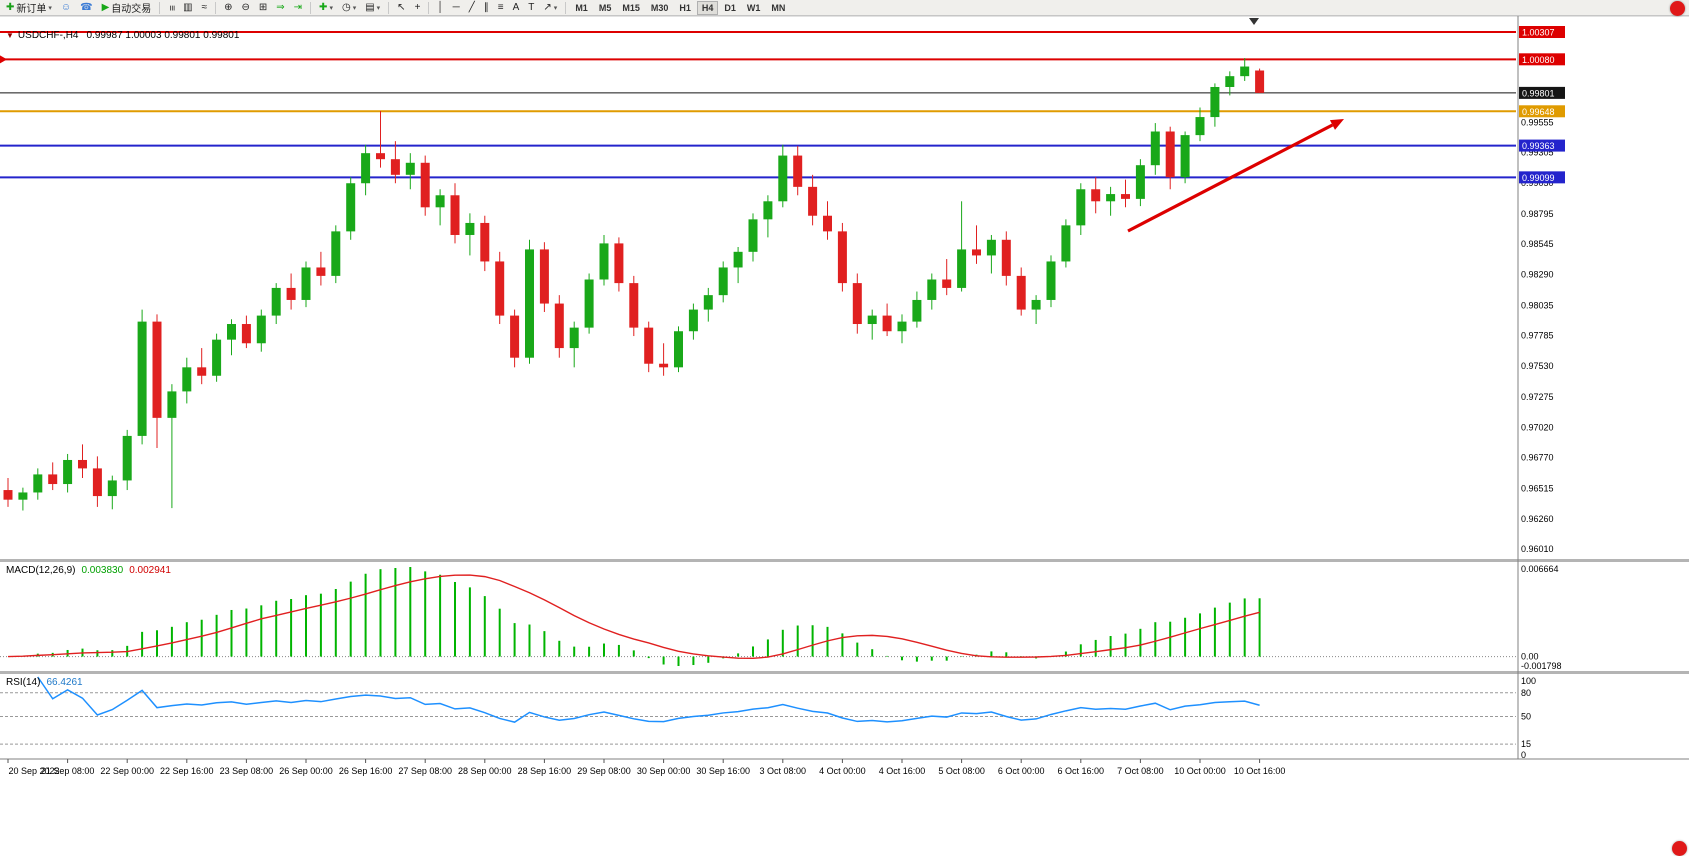 Image resolution: width=1689 pixels, height=856 pixels. I want to click on hline-anchor, so click(3, 59).